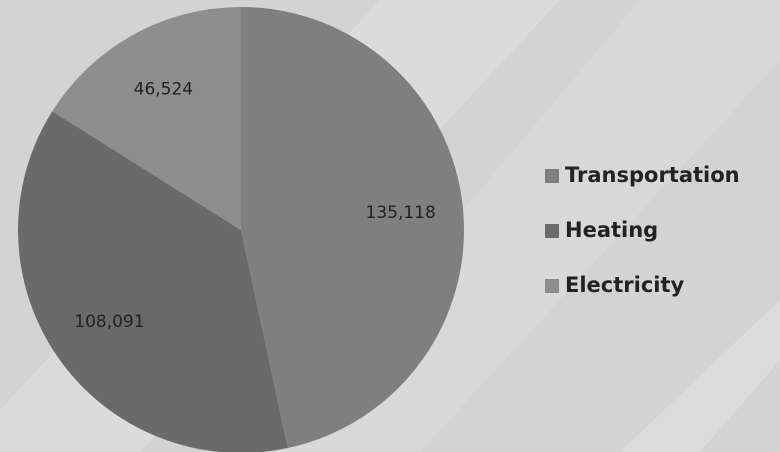  I want to click on data-label: 46,524, so click(163, 89).